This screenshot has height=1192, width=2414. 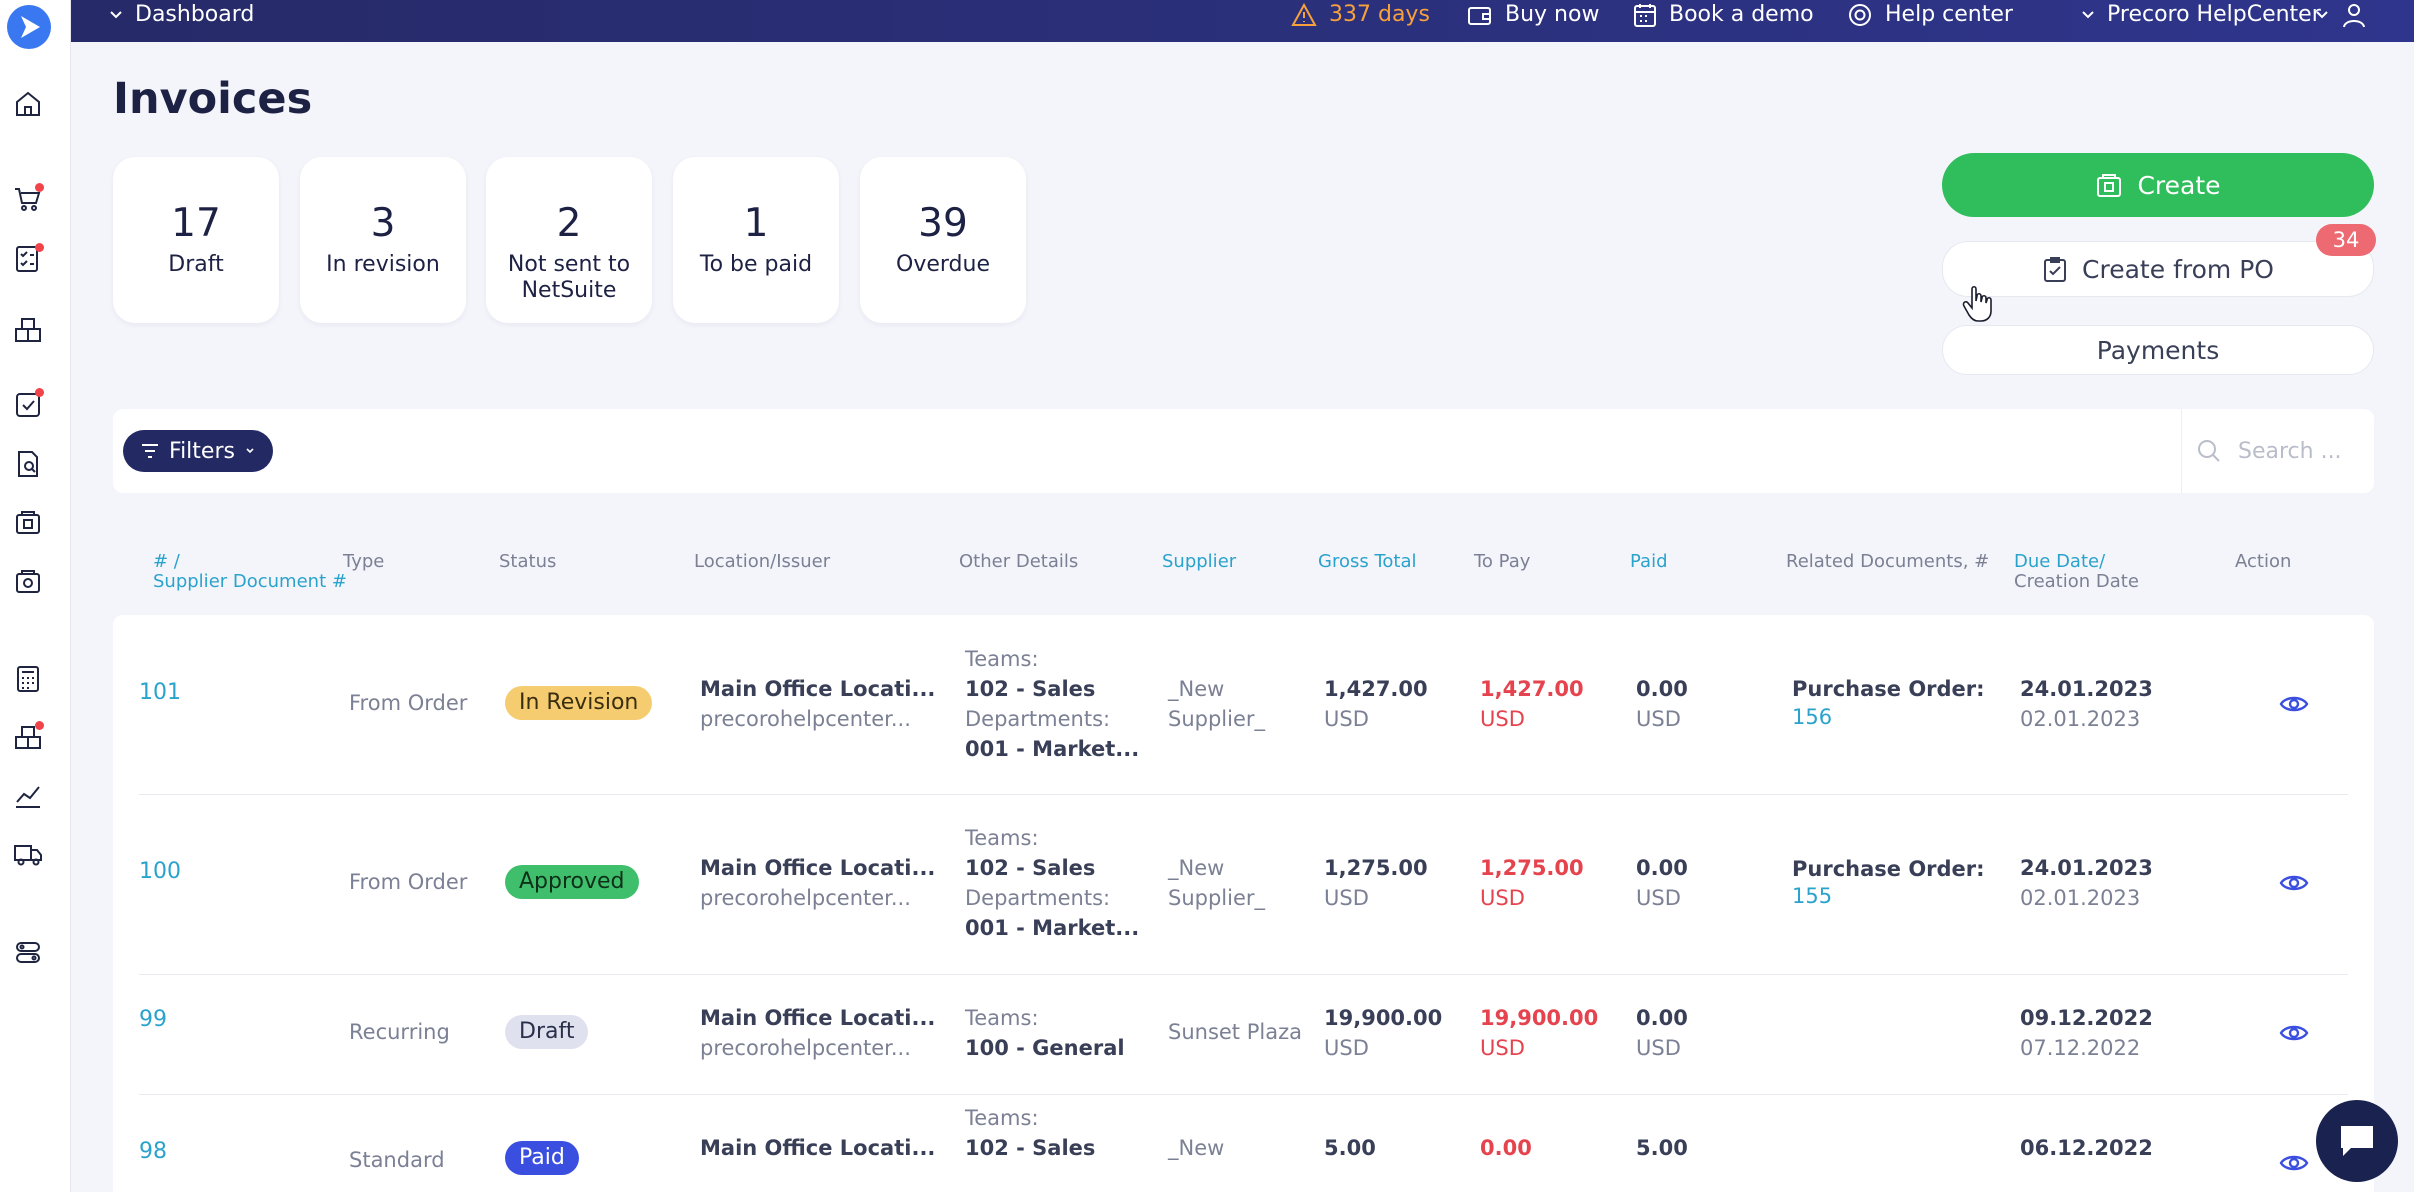 I want to click on related-doc-link: 156, so click(x=1812, y=717).